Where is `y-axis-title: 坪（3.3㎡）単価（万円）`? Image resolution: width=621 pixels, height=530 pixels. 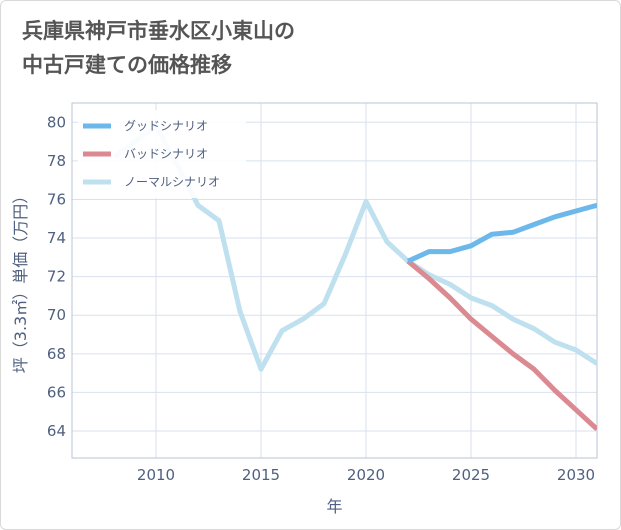
y-axis-title: 坪（3.3㎡）単価（万円） is located at coordinates (20, 280).